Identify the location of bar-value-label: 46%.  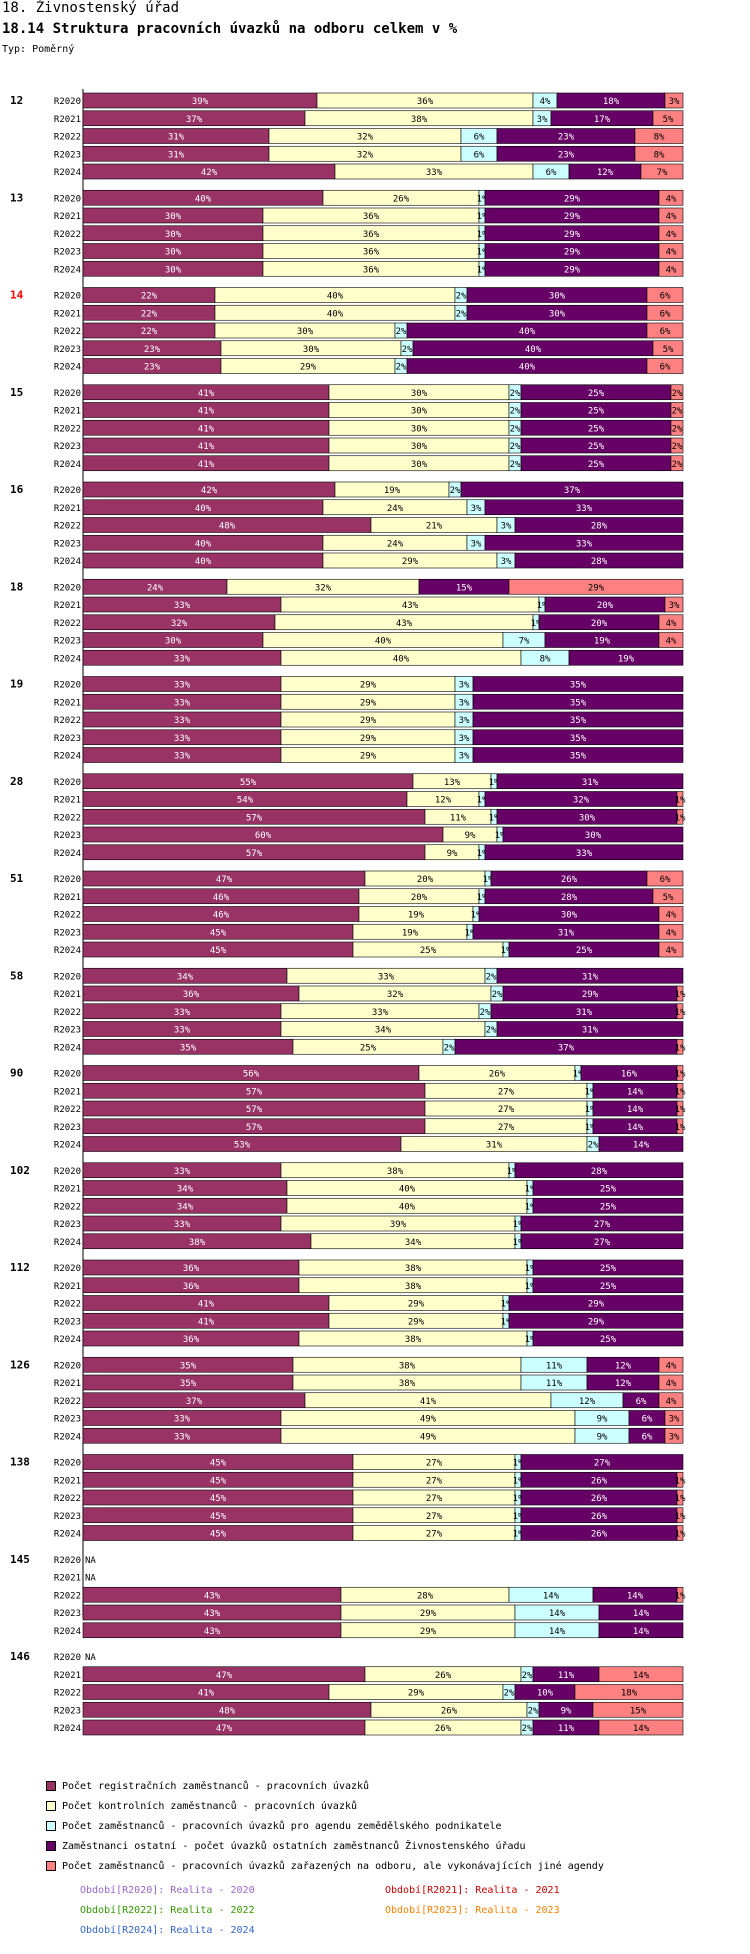
(221, 898).